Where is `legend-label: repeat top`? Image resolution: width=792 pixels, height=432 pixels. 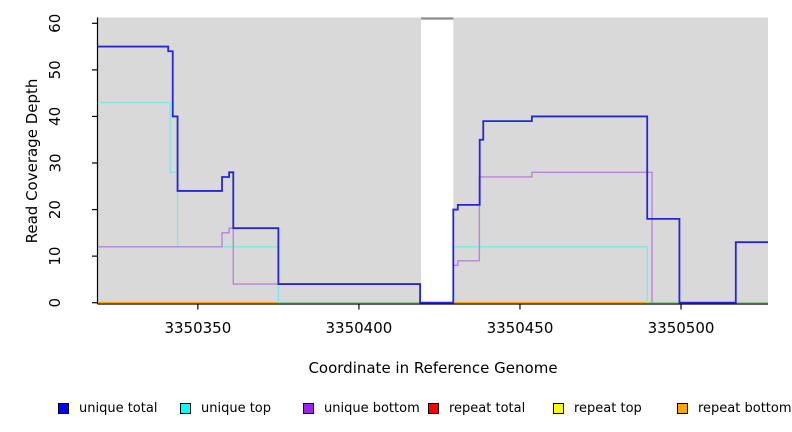
legend-label: repeat top is located at coordinates (608, 408).